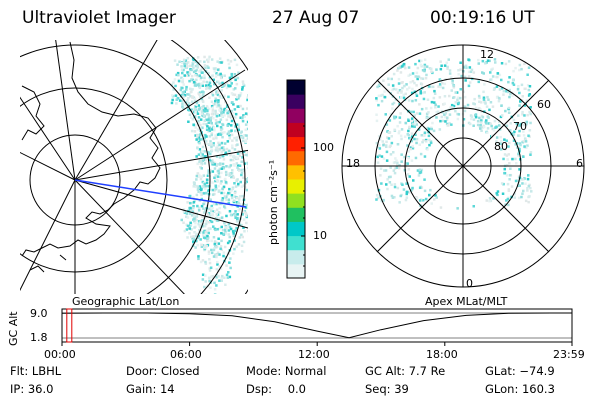 The height and width of the screenshot is (400, 600). I want to click on info-gc-alt: GC Alt: 7.7 Re, so click(405, 371).